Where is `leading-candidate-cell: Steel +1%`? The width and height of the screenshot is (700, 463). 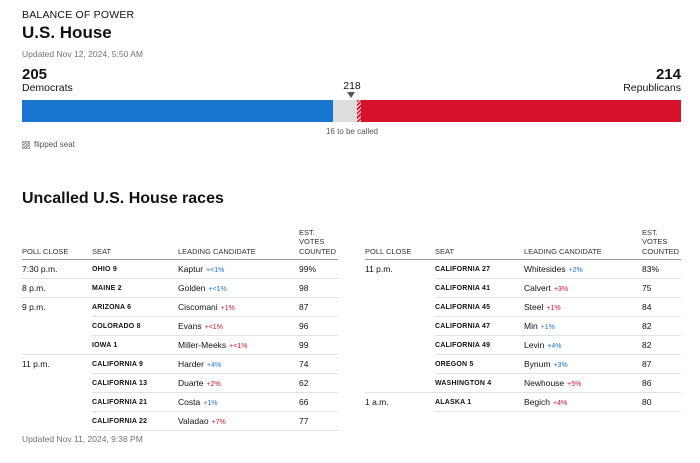 leading-candidate-cell: Steel +1% is located at coordinates (583, 307).